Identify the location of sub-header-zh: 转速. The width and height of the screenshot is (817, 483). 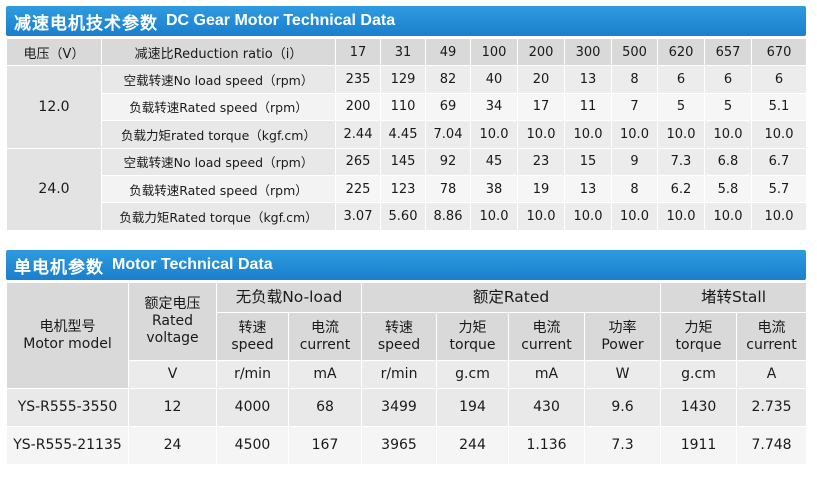
(252, 327).